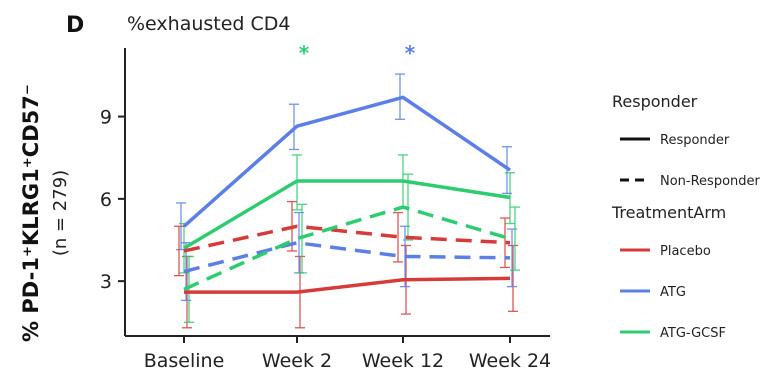  I want to click on legend-line-title: Responder, so click(655, 101).